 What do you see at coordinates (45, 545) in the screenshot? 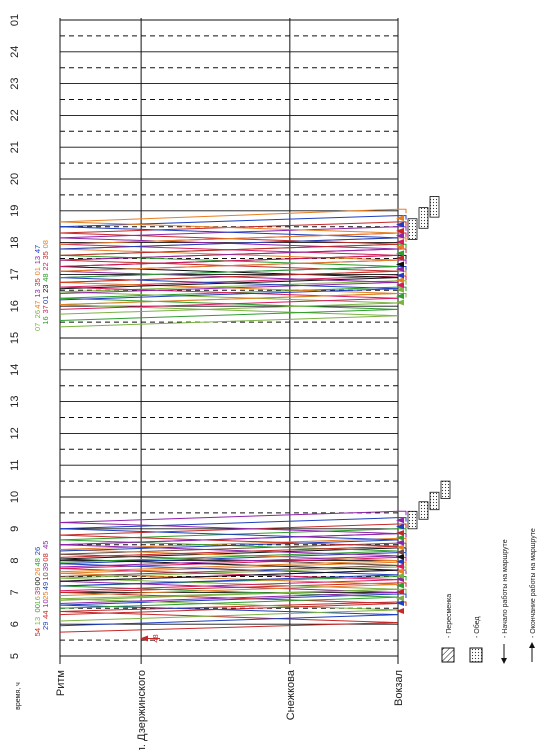
I see `route-number-label: 45` at bounding box center [45, 545].